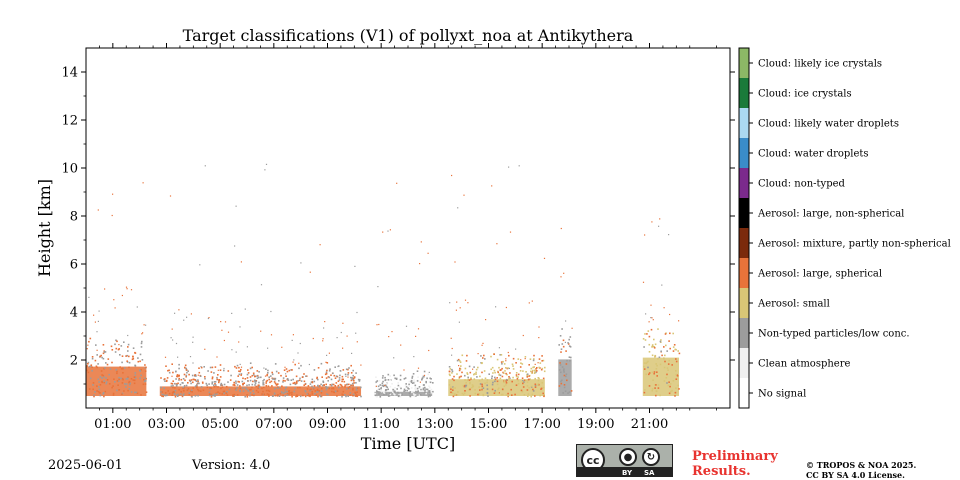 The height and width of the screenshot is (480, 960). I want to click on x-tick-label: 05:00, so click(219, 424).